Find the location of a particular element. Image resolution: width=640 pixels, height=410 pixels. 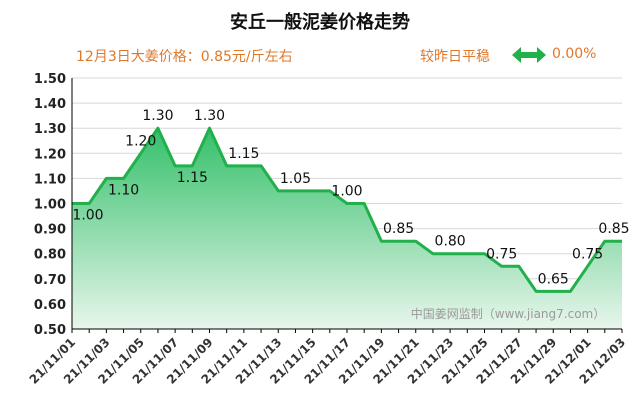

data-label: 1.05 is located at coordinates (295, 179).